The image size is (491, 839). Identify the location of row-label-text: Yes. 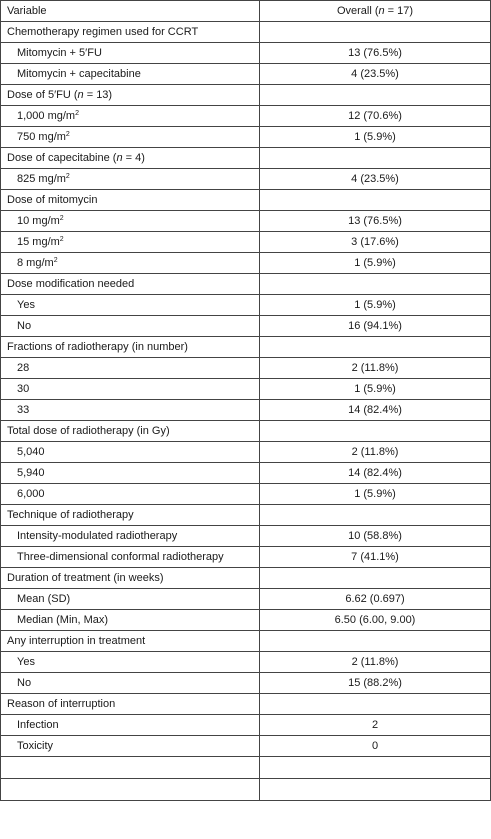
(26, 662).